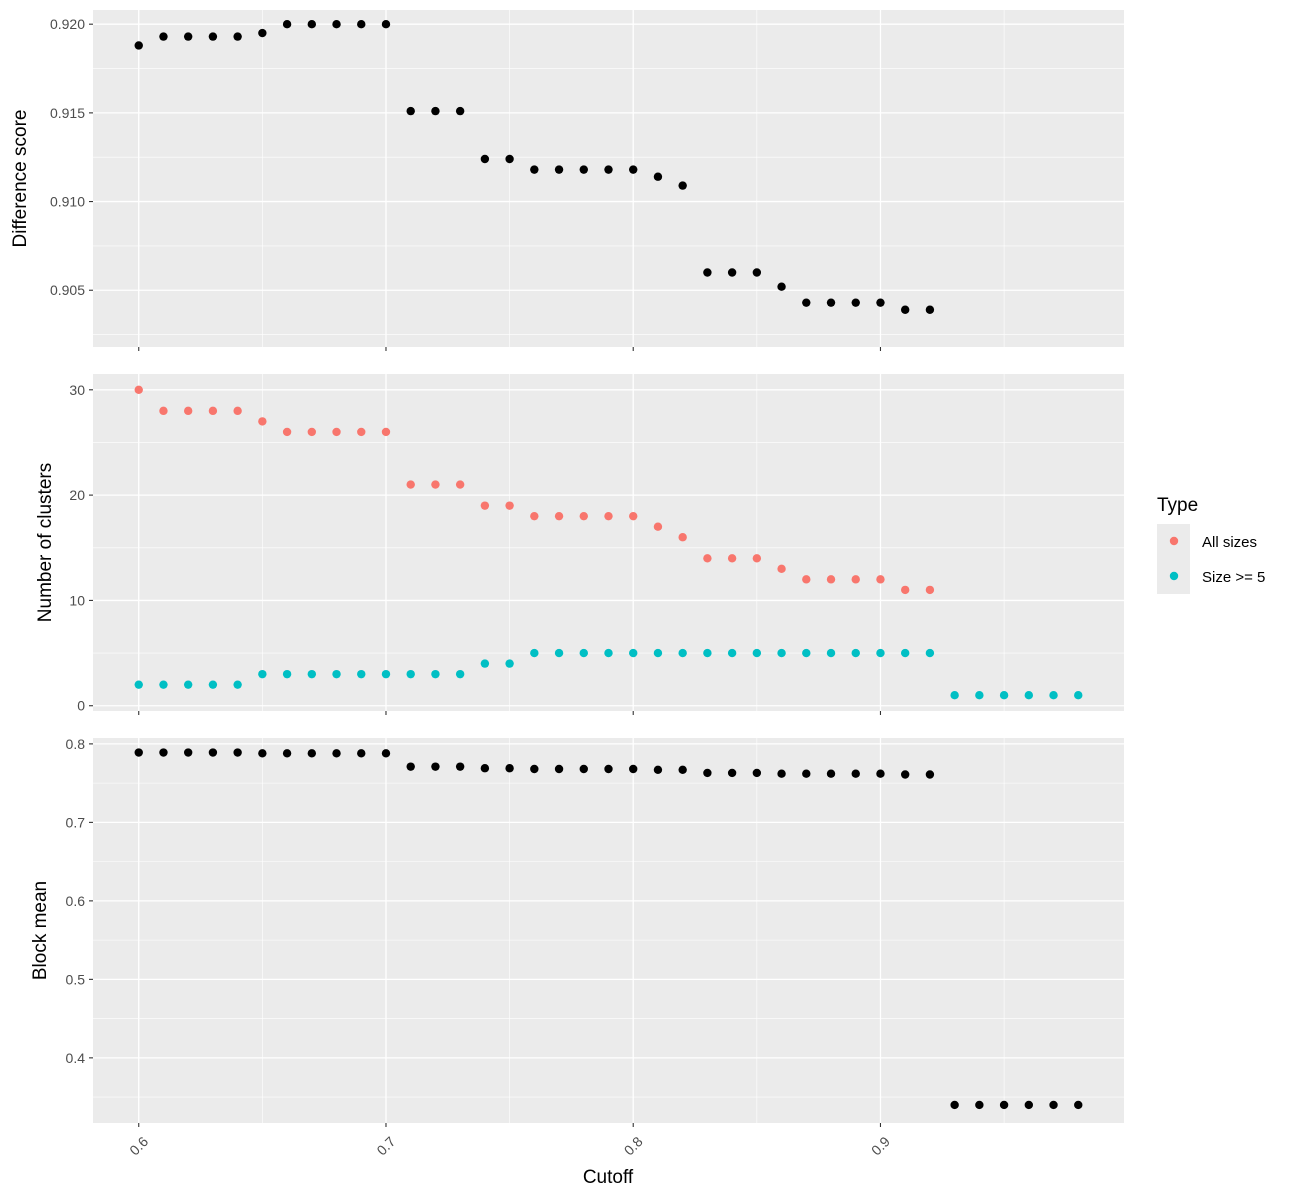  Describe the element at coordinates (77, 600) in the screenshot. I see `y-tick-label: 10` at that location.